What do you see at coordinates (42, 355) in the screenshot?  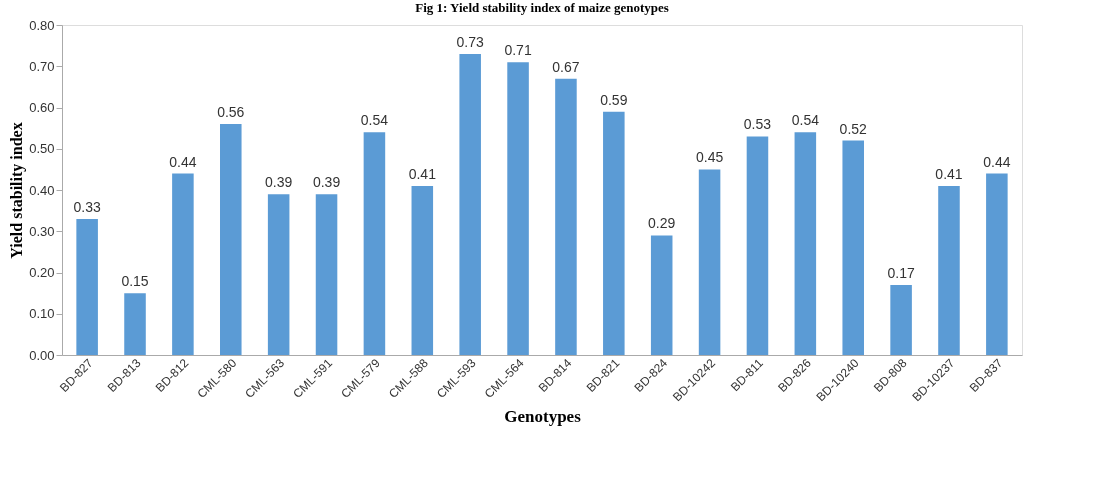 I see `y-tick-label: 0.00` at bounding box center [42, 355].